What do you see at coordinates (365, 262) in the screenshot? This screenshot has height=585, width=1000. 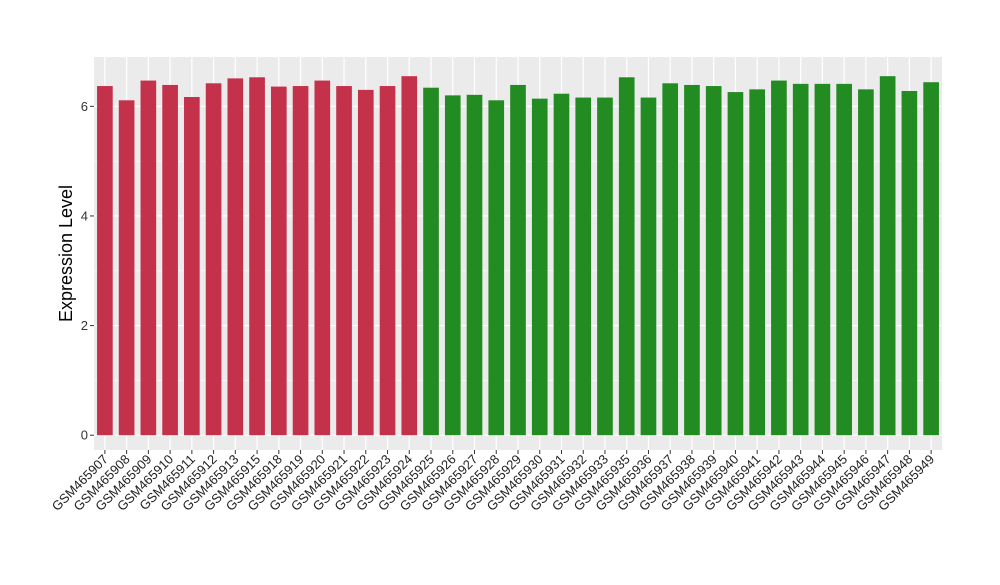 I see `bar-GSM465922` at bounding box center [365, 262].